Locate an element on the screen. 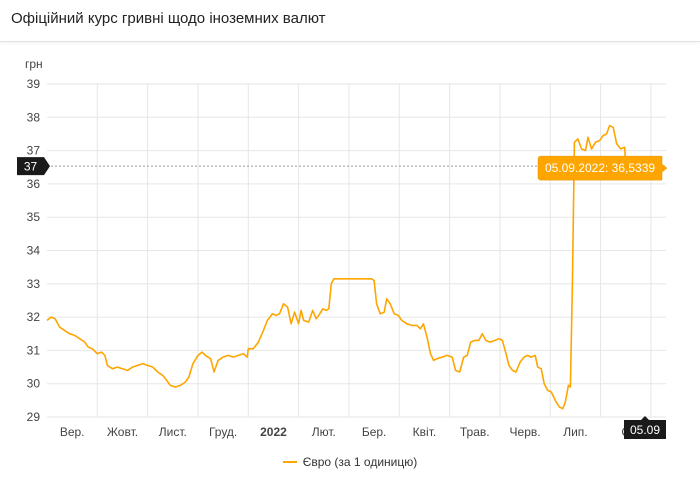  x-tick-label: Бер. is located at coordinates (374, 432).